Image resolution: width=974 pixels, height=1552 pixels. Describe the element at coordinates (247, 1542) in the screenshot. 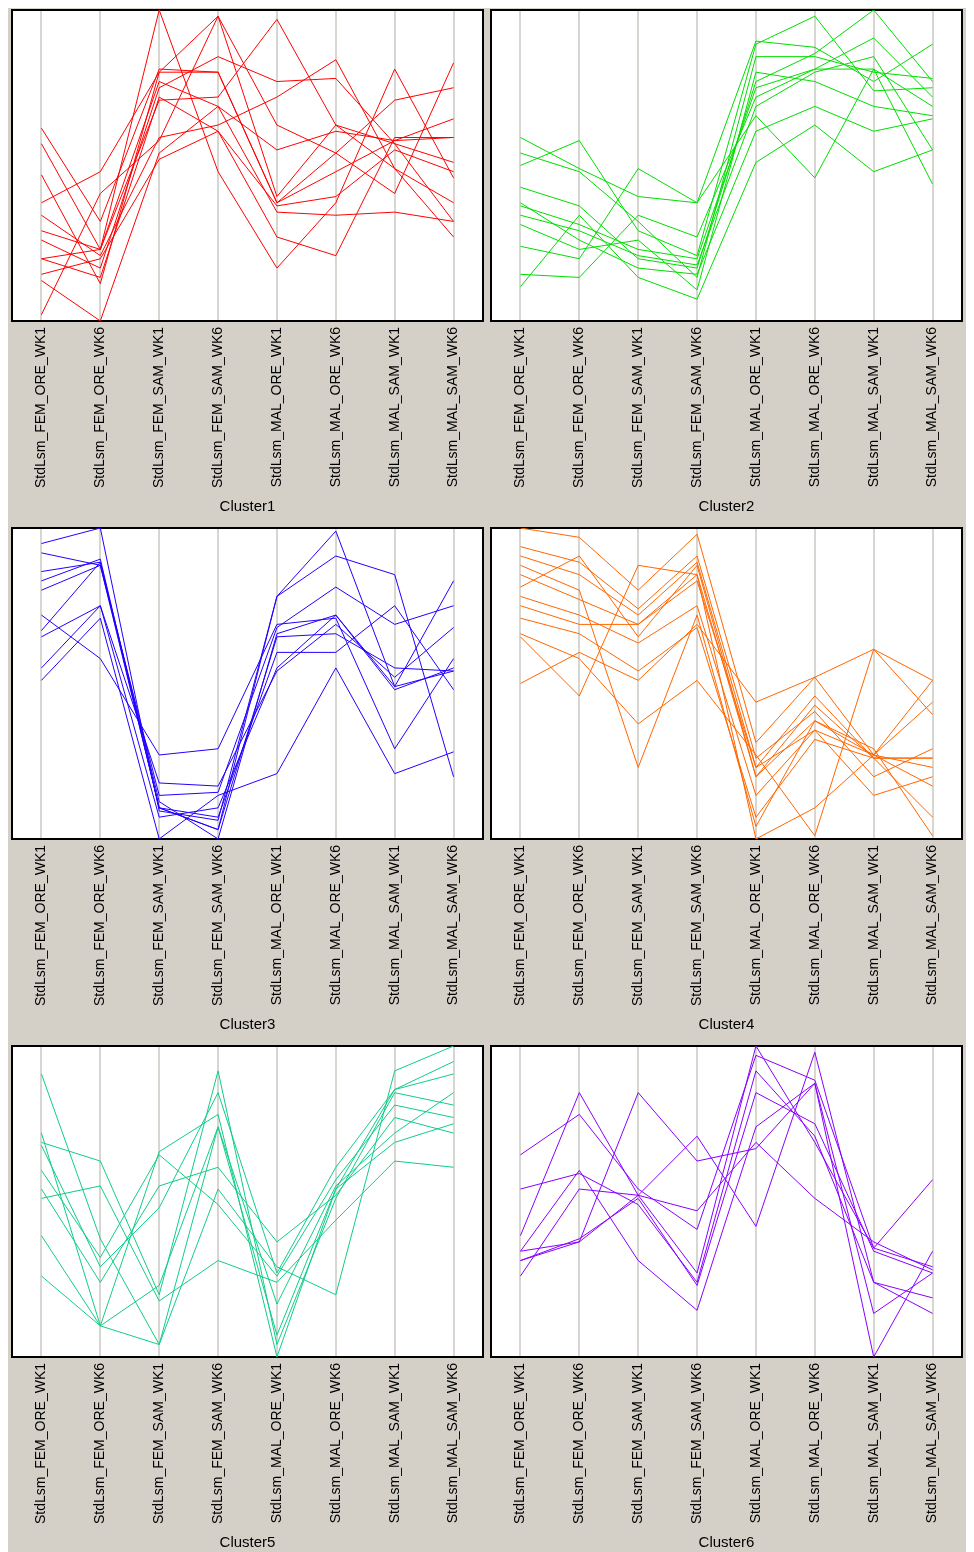

I see `text: Cluster5` at that location.